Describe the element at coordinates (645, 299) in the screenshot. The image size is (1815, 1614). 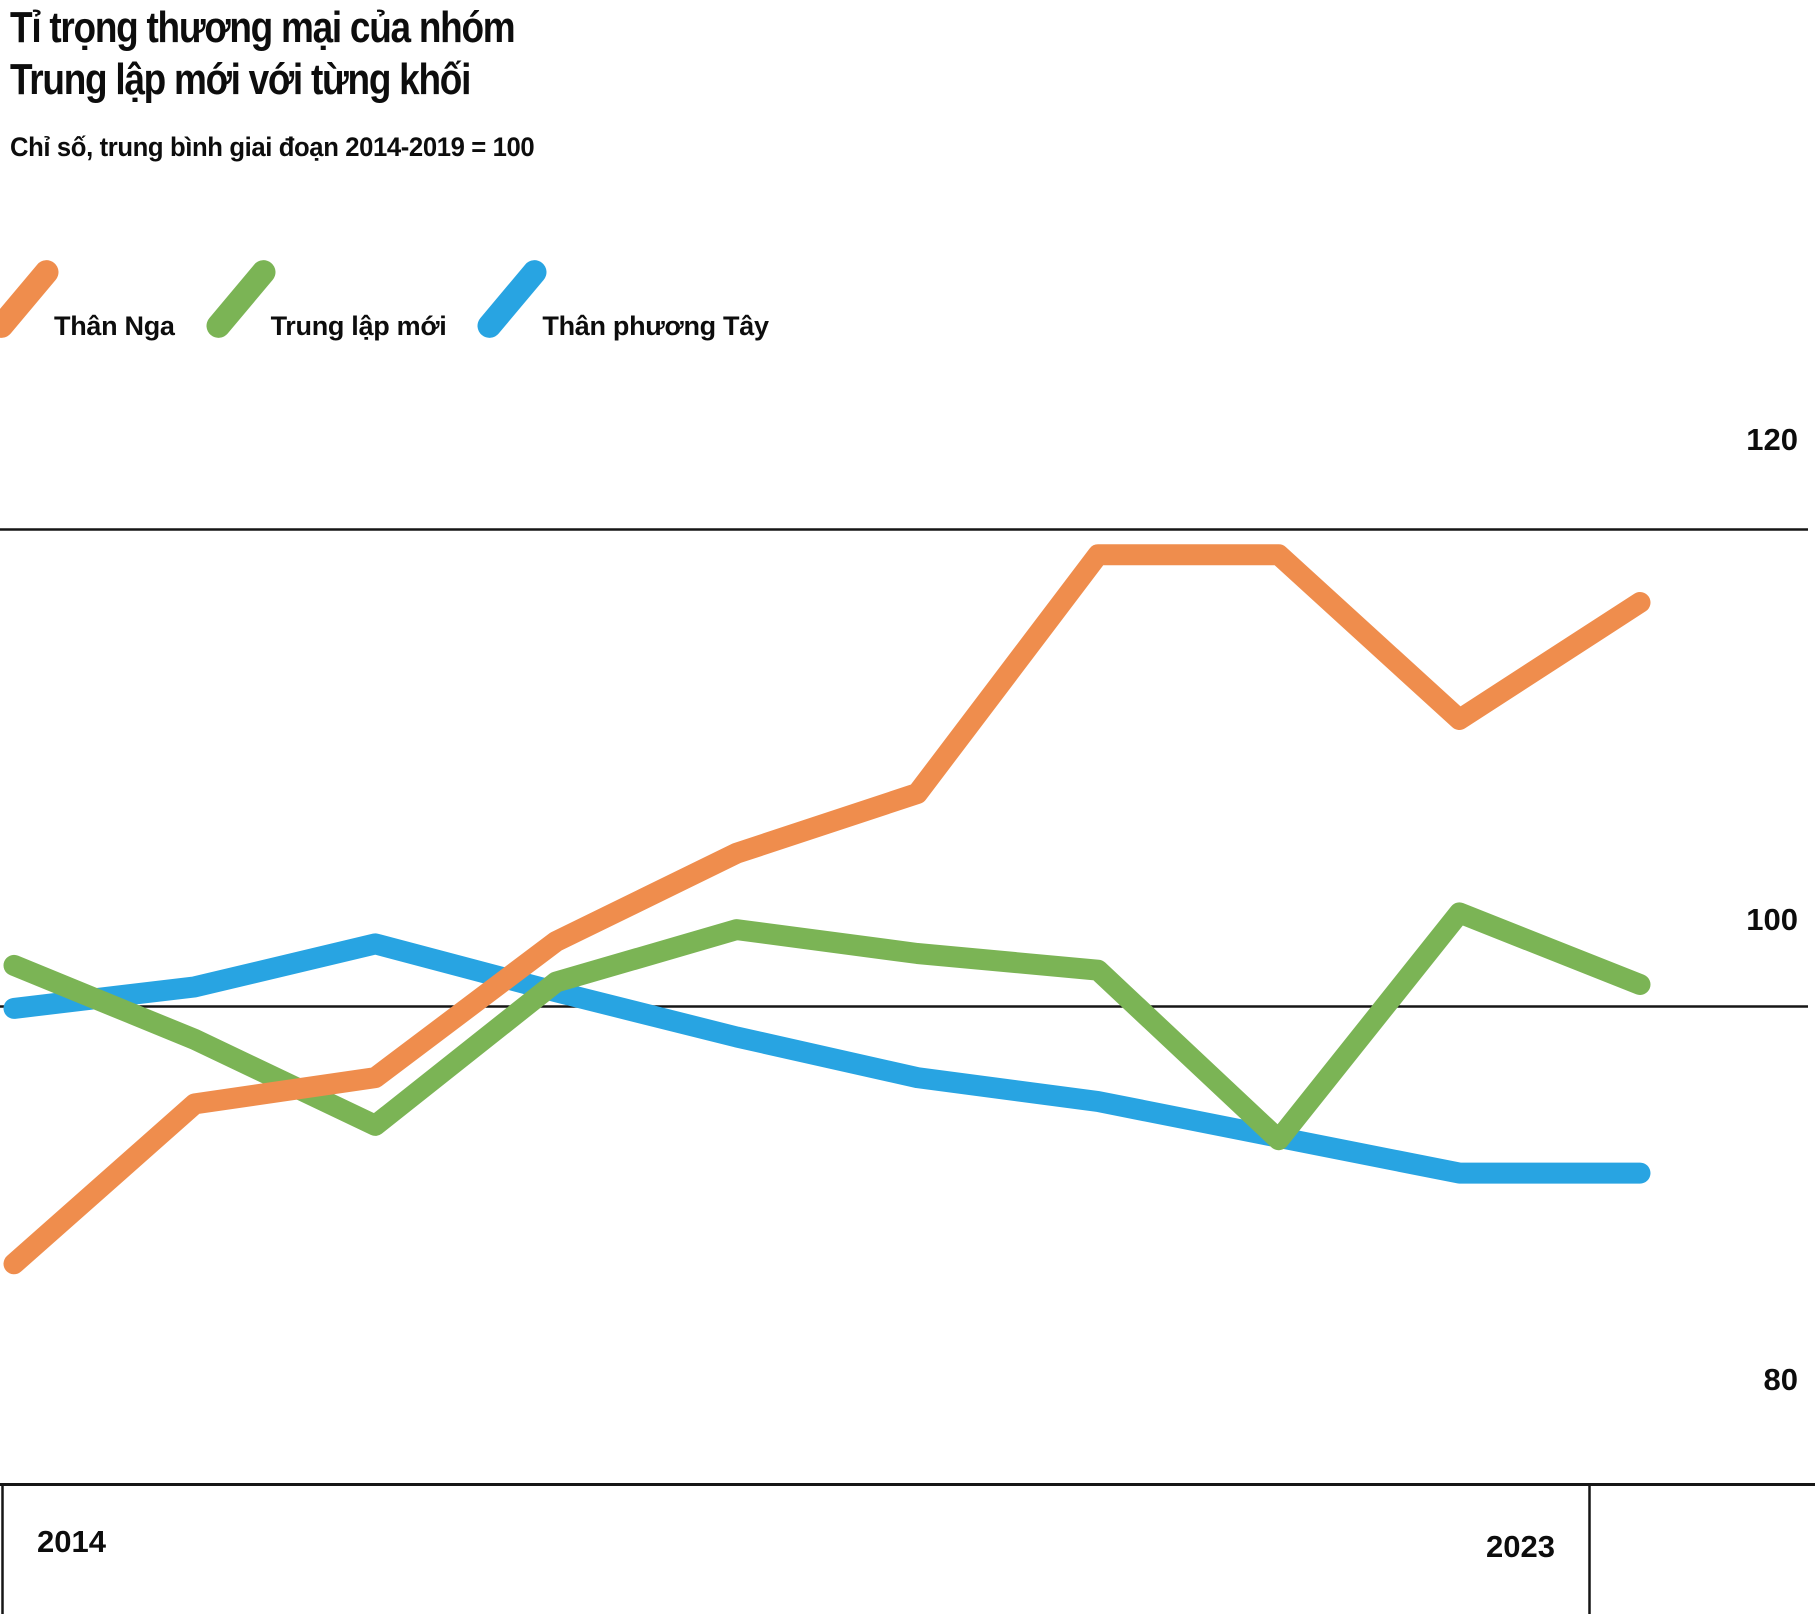
I see `legend-item-than-phuong-tay: Thân phương Tây` at that location.